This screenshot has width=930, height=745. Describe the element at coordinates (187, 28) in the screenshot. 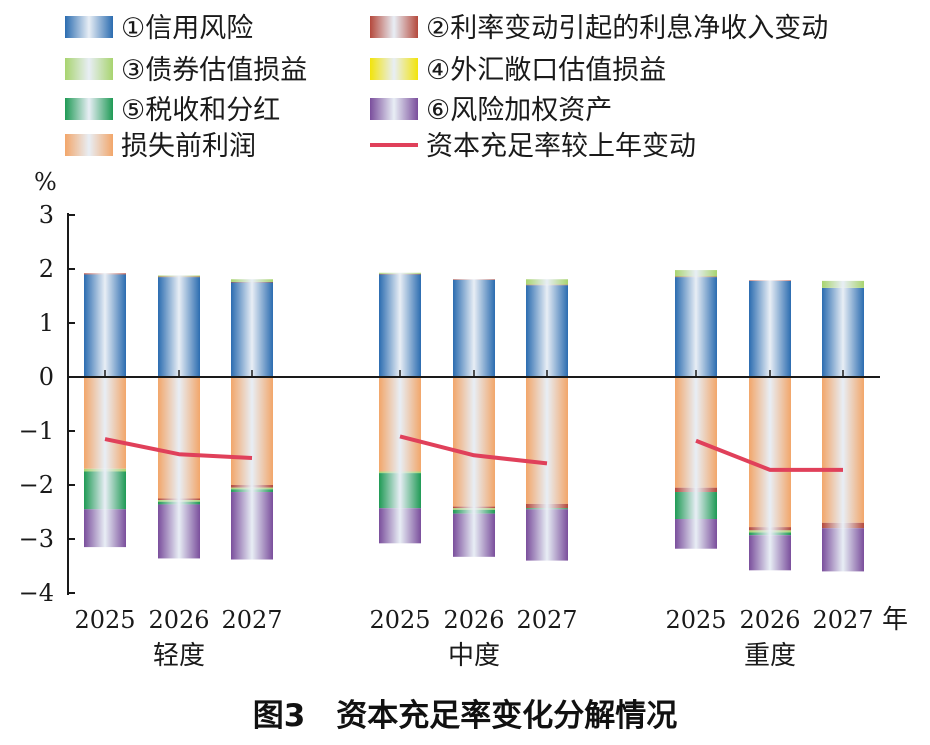

I see `legend-label: ①信用风险` at that location.